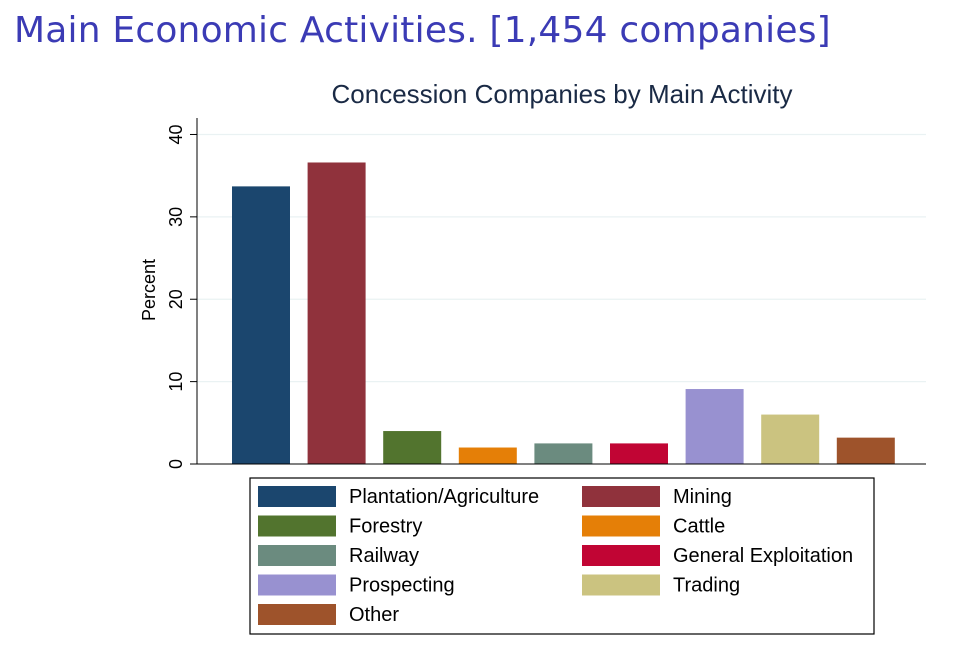  I want to click on bar-prospecting, so click(714, 426).